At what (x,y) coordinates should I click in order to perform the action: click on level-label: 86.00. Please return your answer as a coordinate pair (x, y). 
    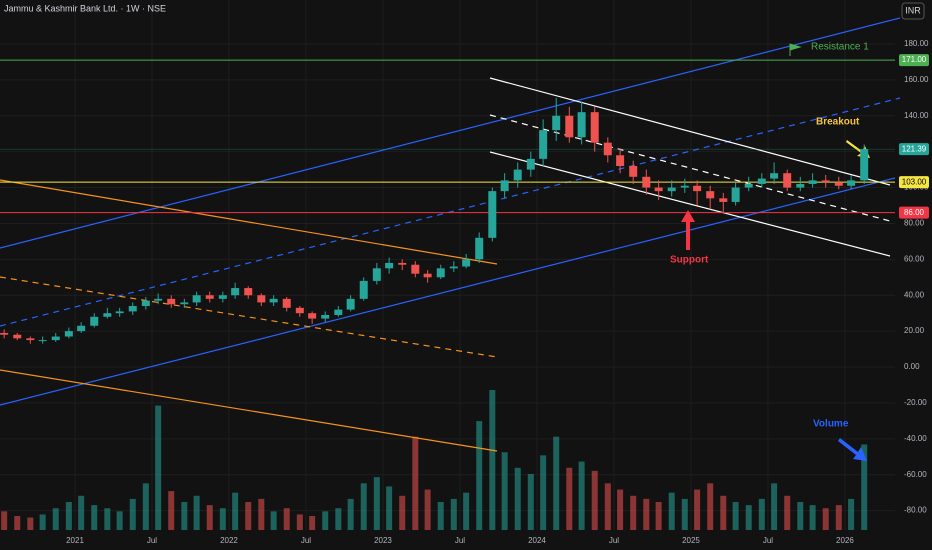
    Looking at the image, I should click on (914, 212).